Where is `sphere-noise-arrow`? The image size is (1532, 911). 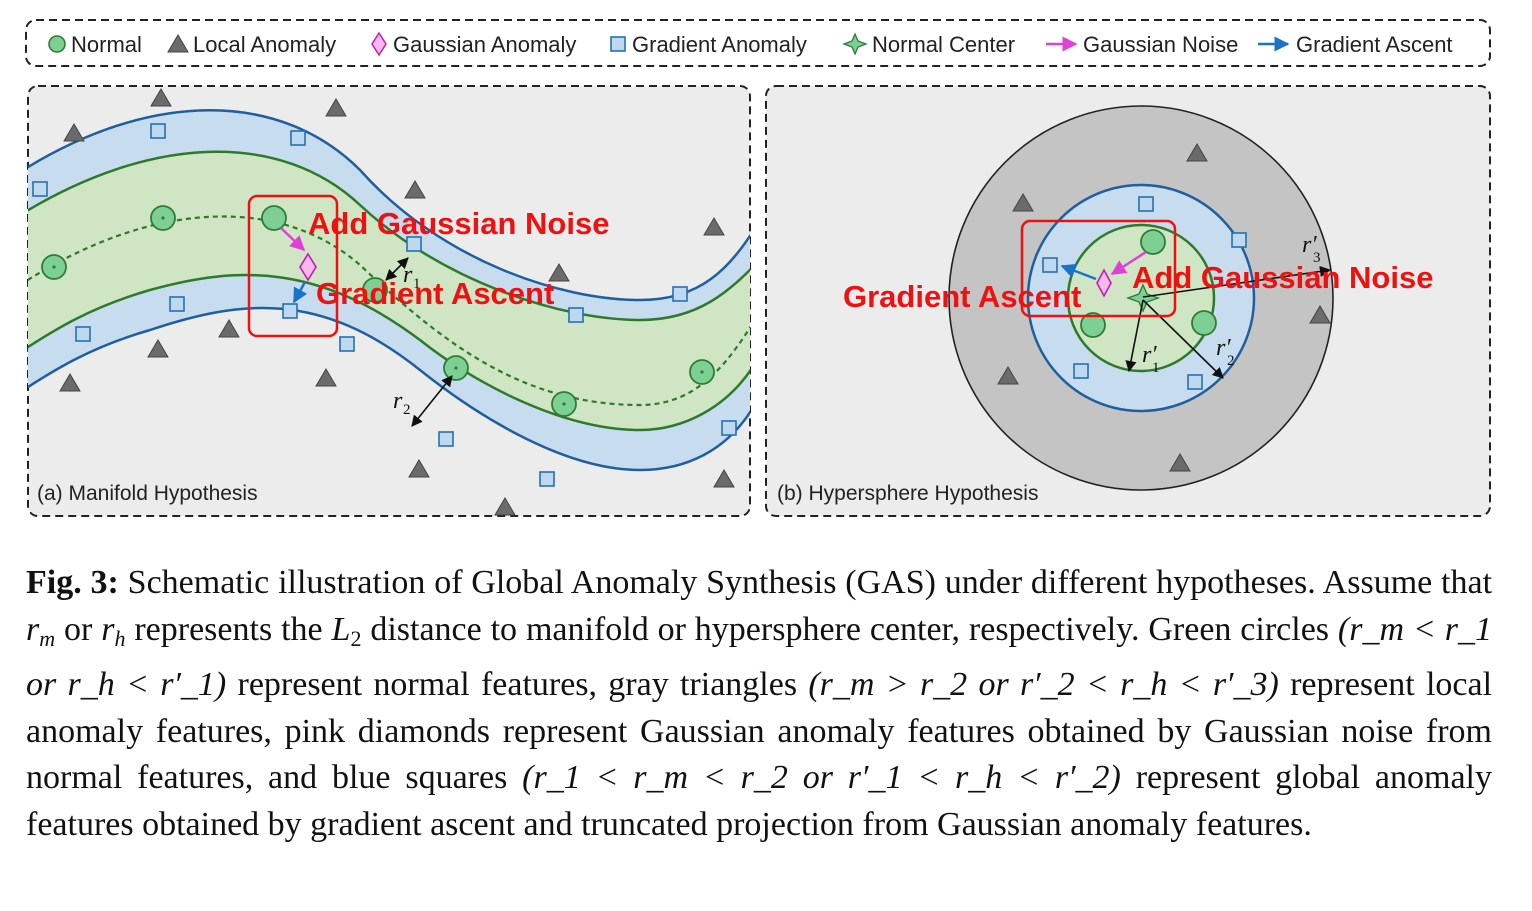 sphere-noise-arrow is located at coordinates (1128, 263).